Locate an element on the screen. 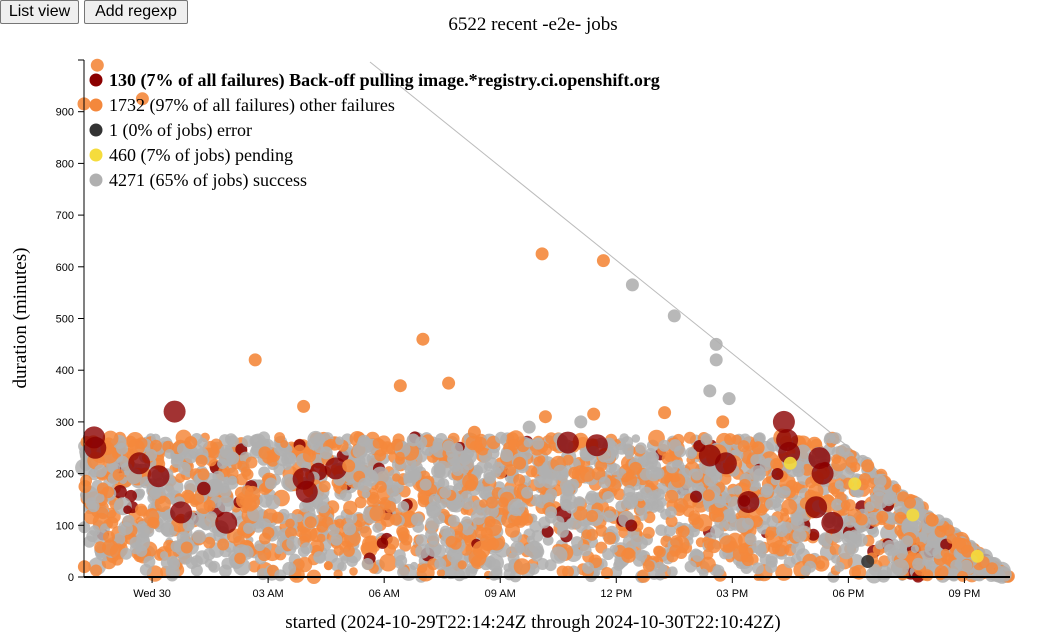  add-regexp-button: Add regexp is located at coordinates (136, 12).